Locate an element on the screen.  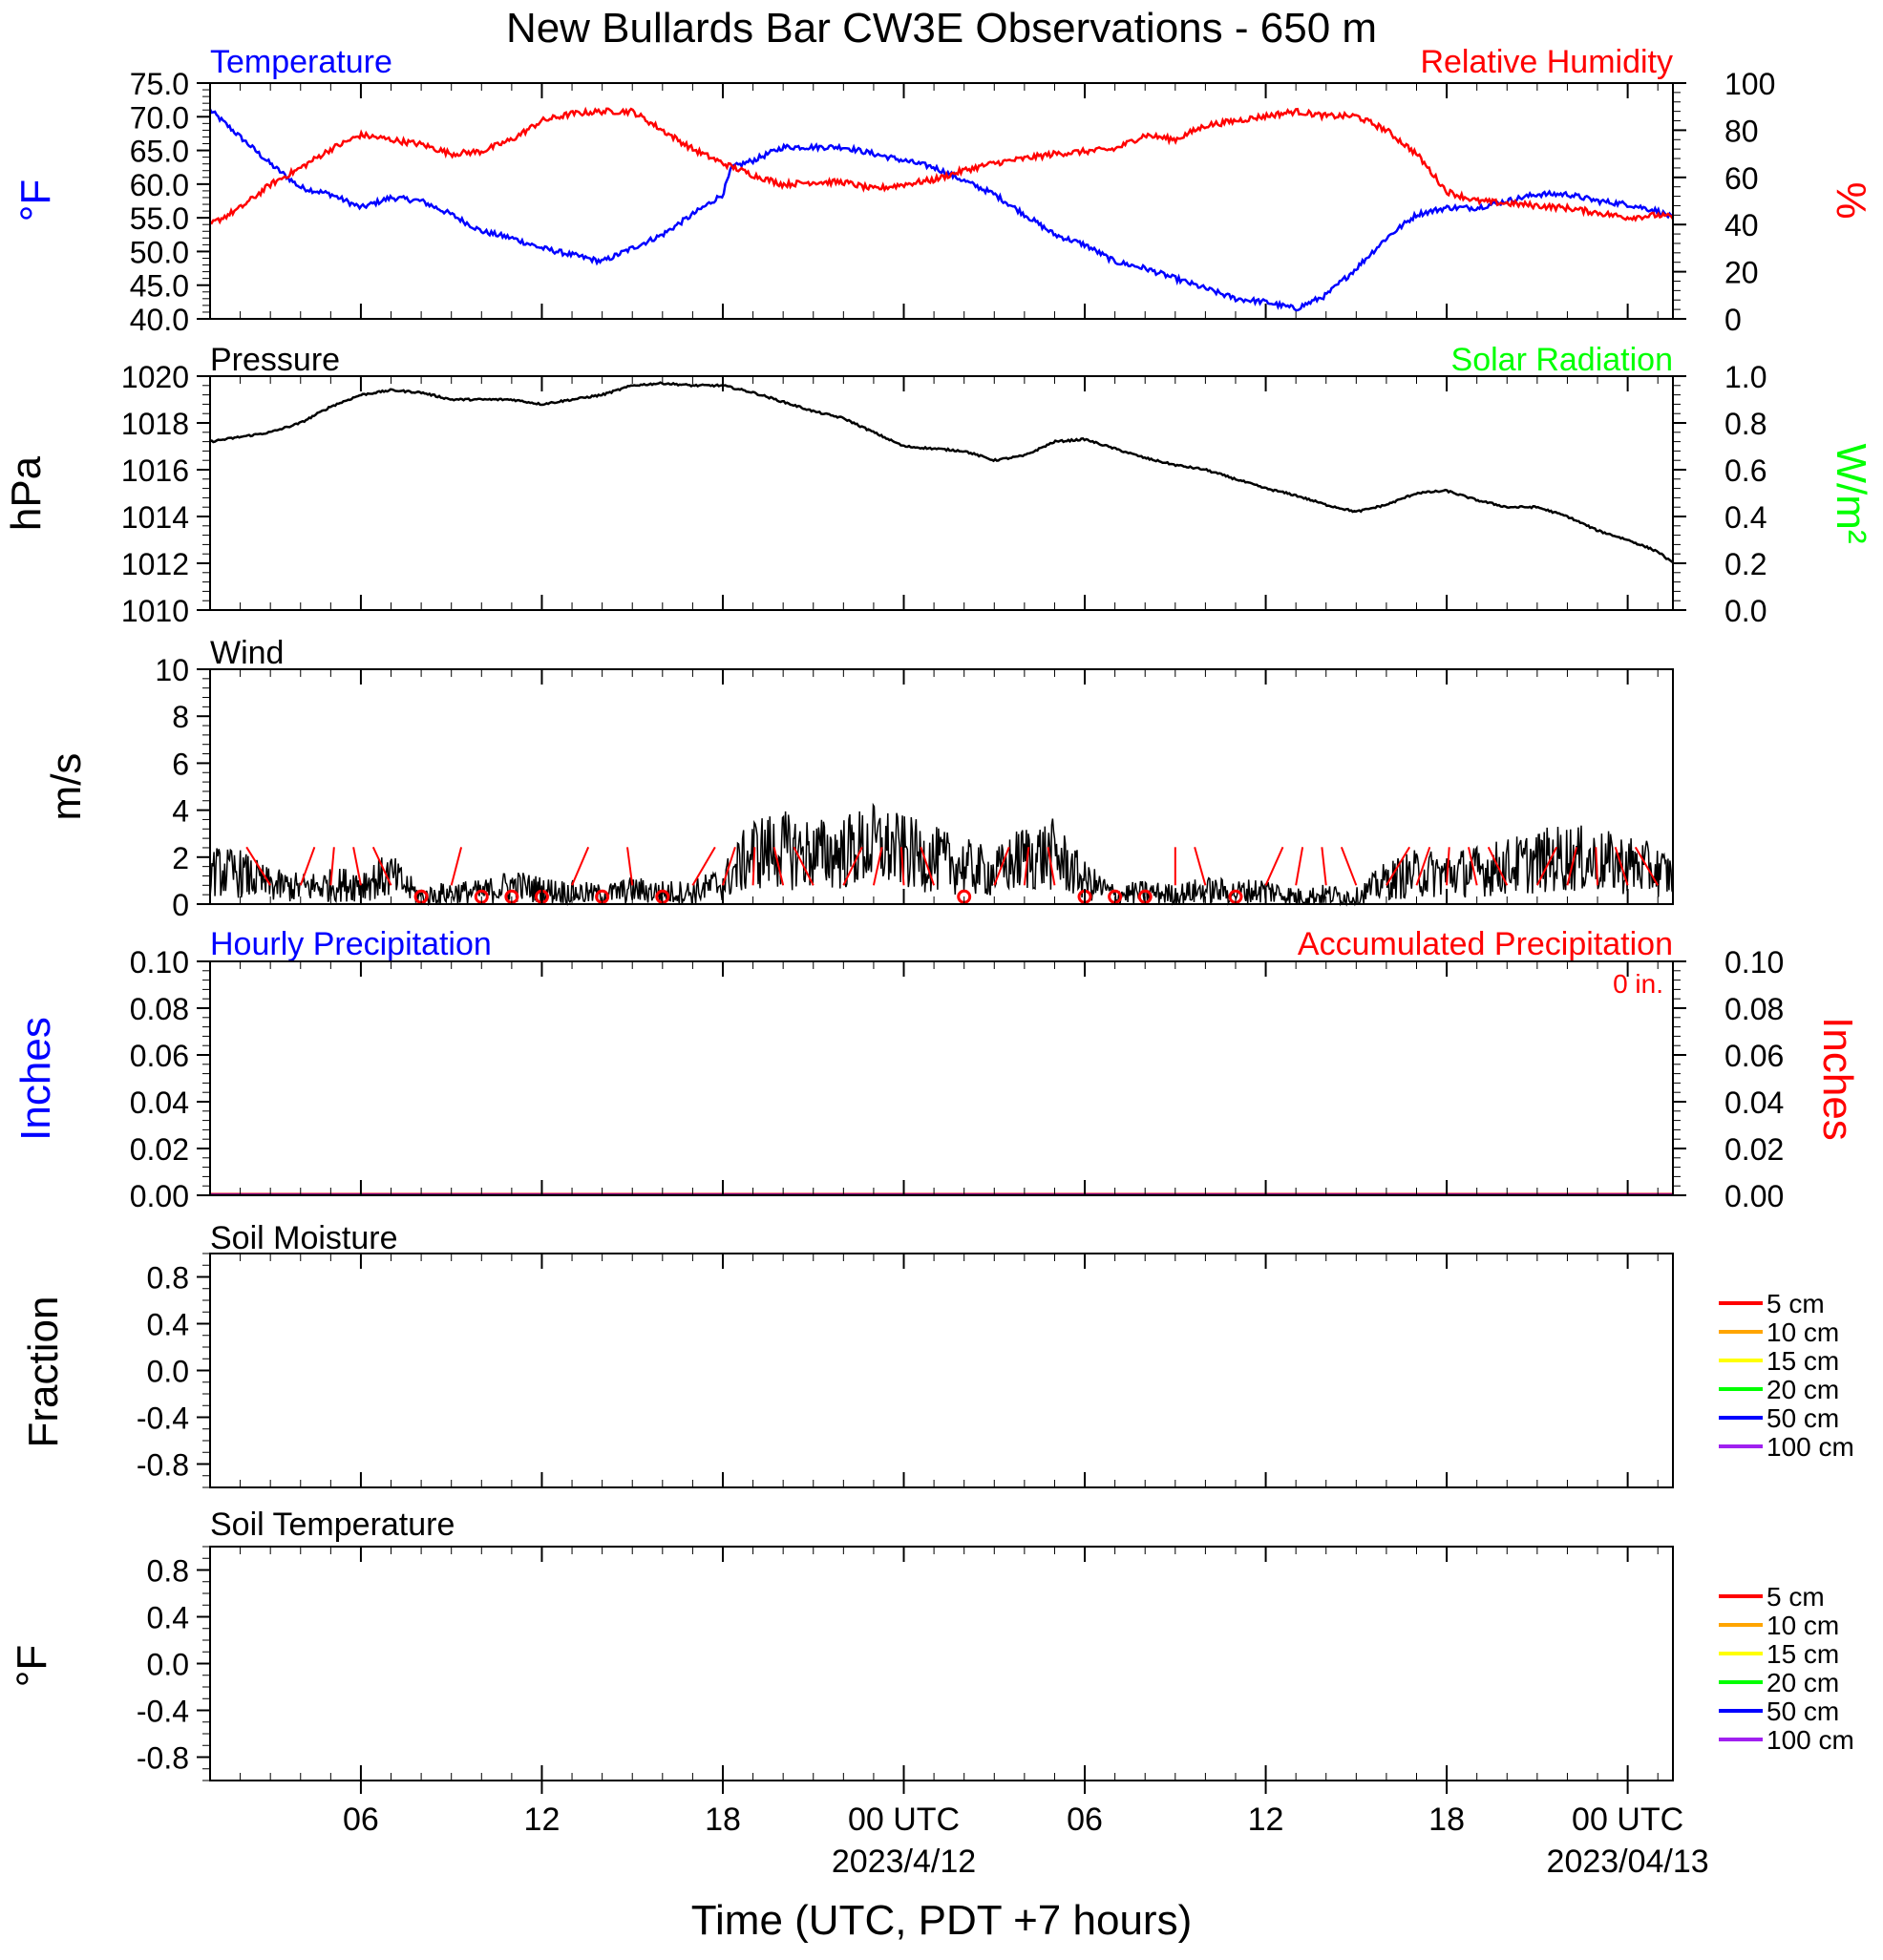
panel-title-hourly-precip: Hourly Precipitation is located at coordinates (351, 944).